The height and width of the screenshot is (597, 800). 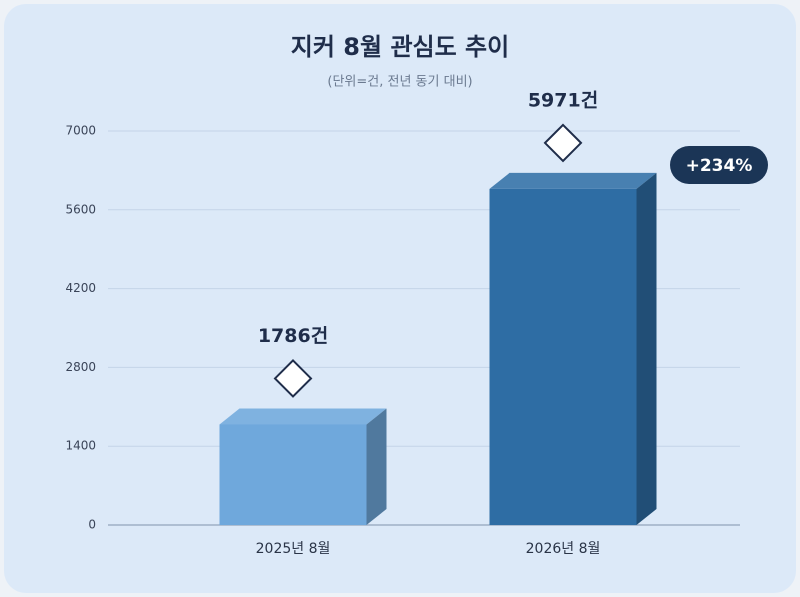 What do you see at coordinates (293, 336) in the screenshot?
I see `value-label: 1786건` at bounding box center [293, 336].